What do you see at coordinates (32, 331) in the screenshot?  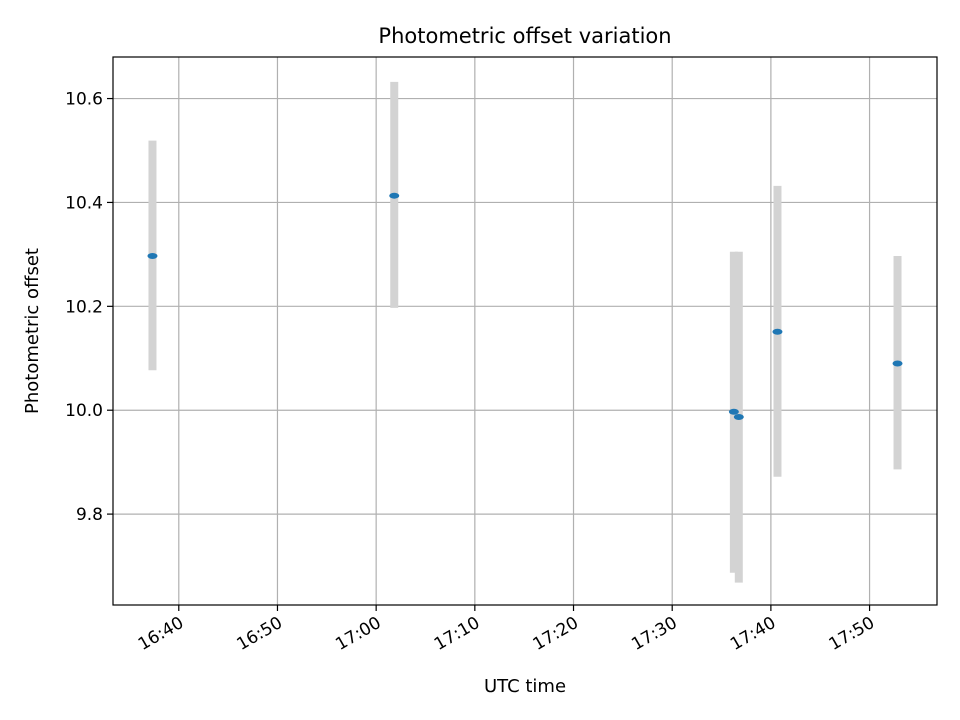 I see `y-axis-label: Photometric offset` at bounding box center [32, 331].